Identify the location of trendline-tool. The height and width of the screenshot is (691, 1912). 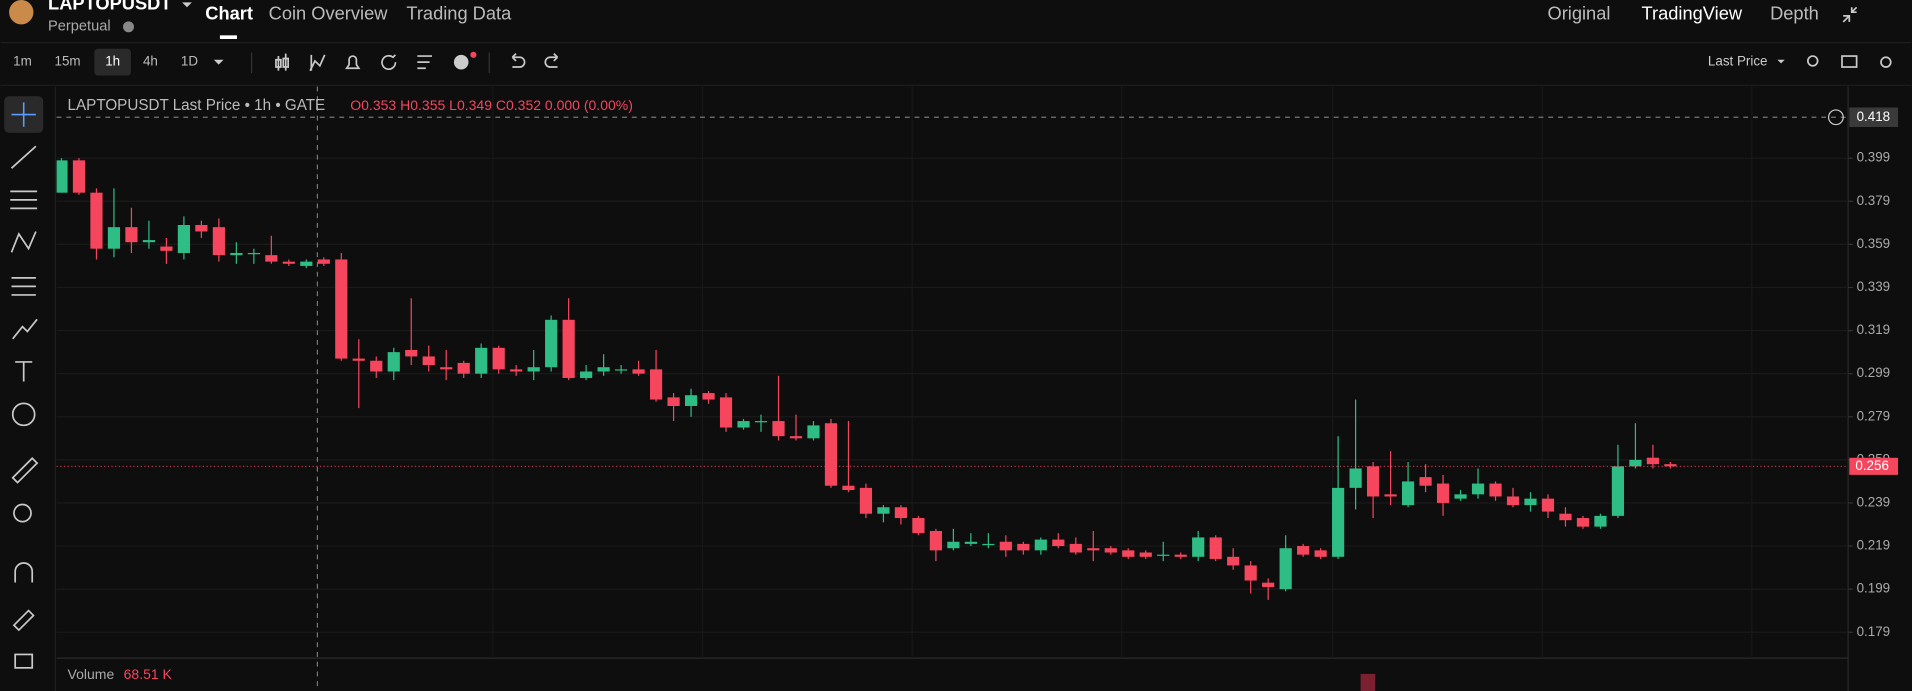
(23, 157).